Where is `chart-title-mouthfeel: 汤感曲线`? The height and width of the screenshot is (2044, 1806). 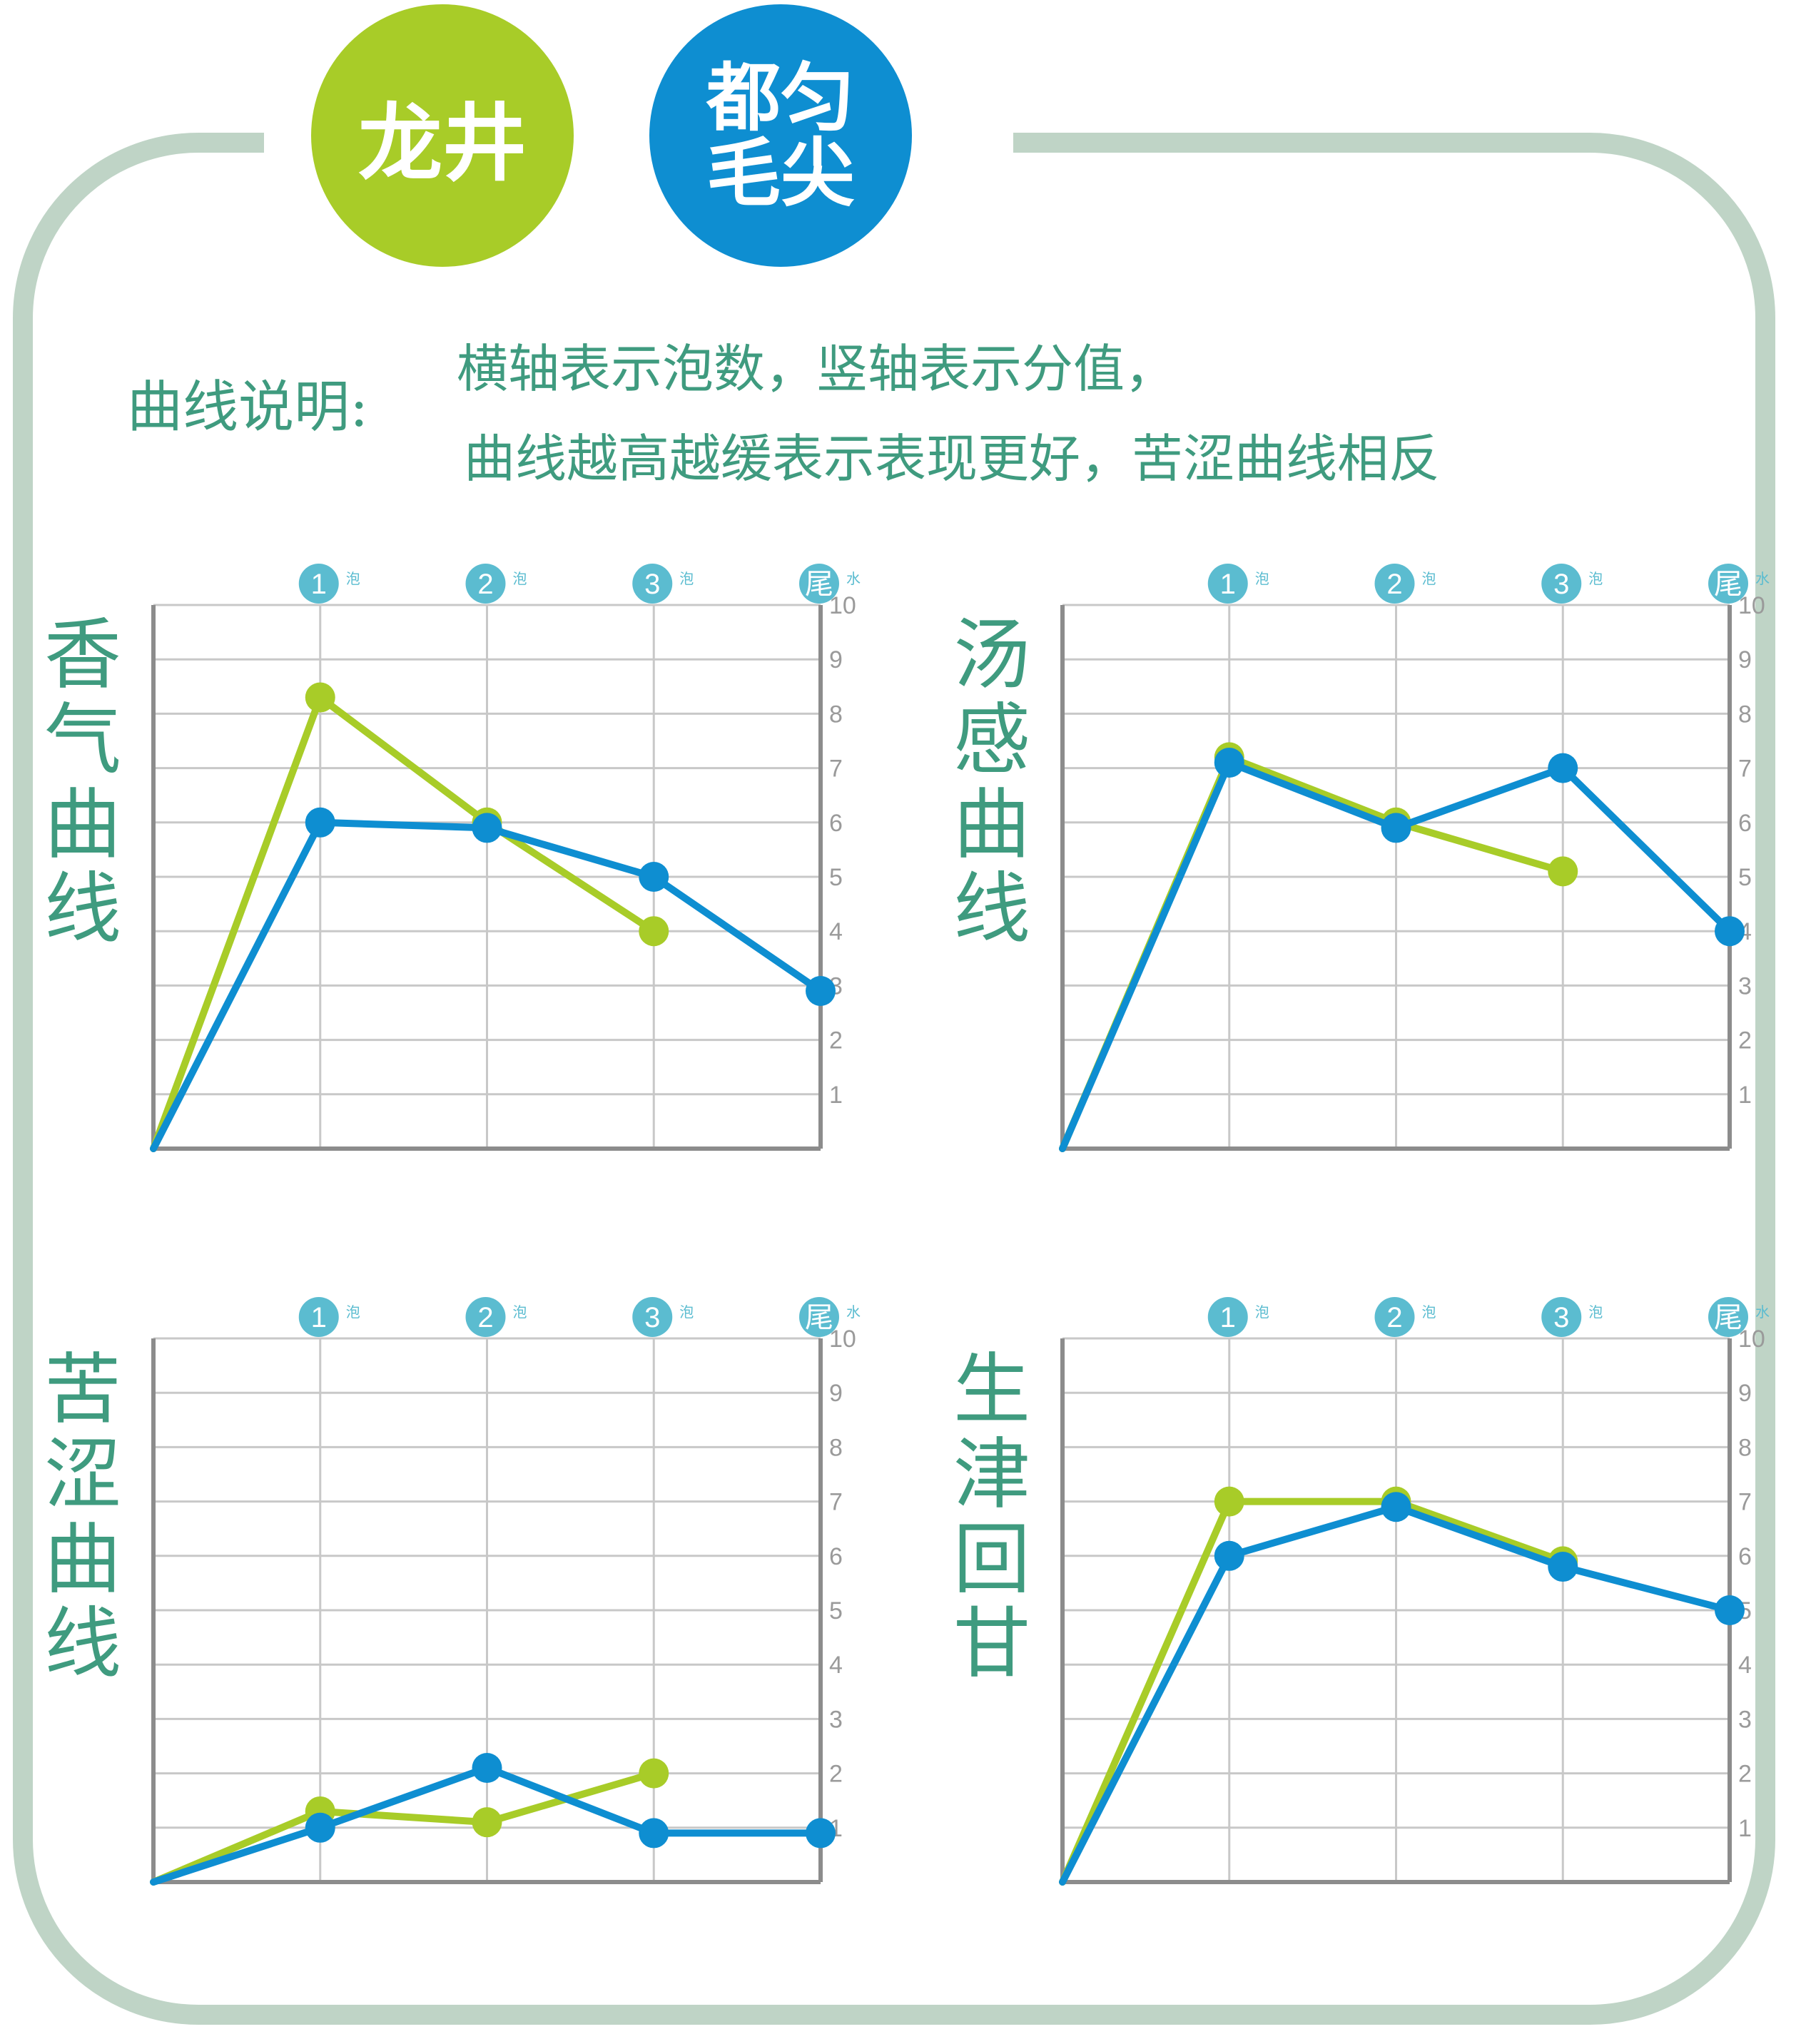
chart-title-mouthfeel: 汤感曲线 is located at coordinates (991, 783).